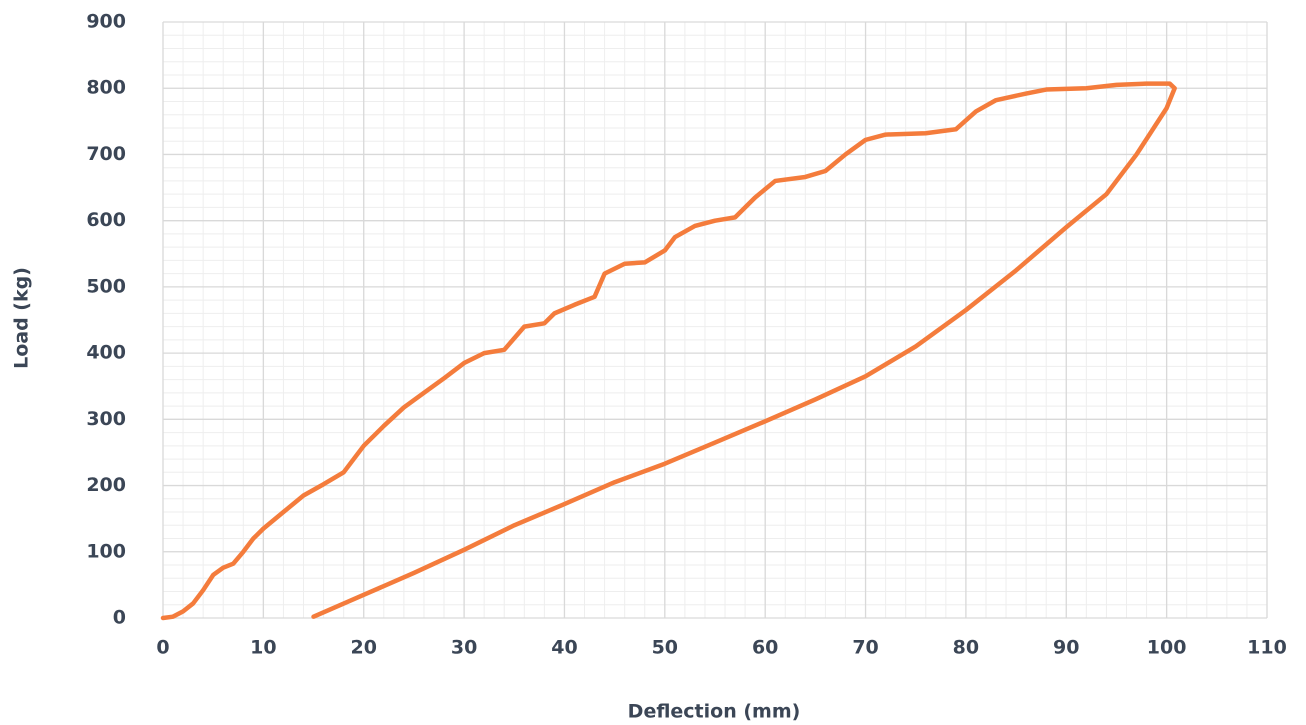 The height and width of the screenshot is (725, 1306). What do you see at coordinates (364, 648) in the screenshot?
I see `x-tick-label: 20` at bounding box center [364, 648].